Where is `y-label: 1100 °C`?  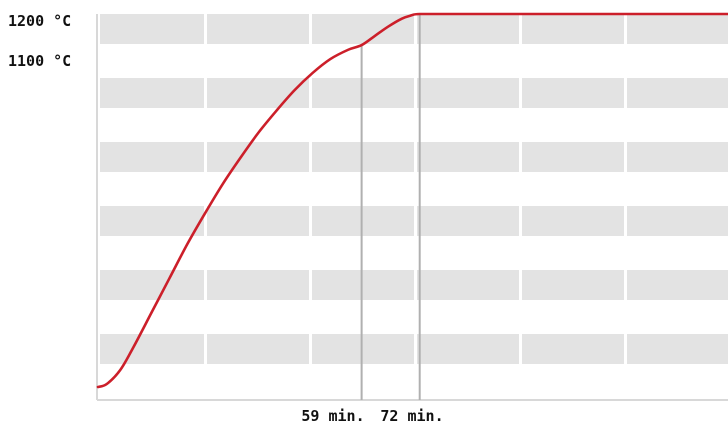 y-label: 1100 °C is located at coordinates (39, 61).